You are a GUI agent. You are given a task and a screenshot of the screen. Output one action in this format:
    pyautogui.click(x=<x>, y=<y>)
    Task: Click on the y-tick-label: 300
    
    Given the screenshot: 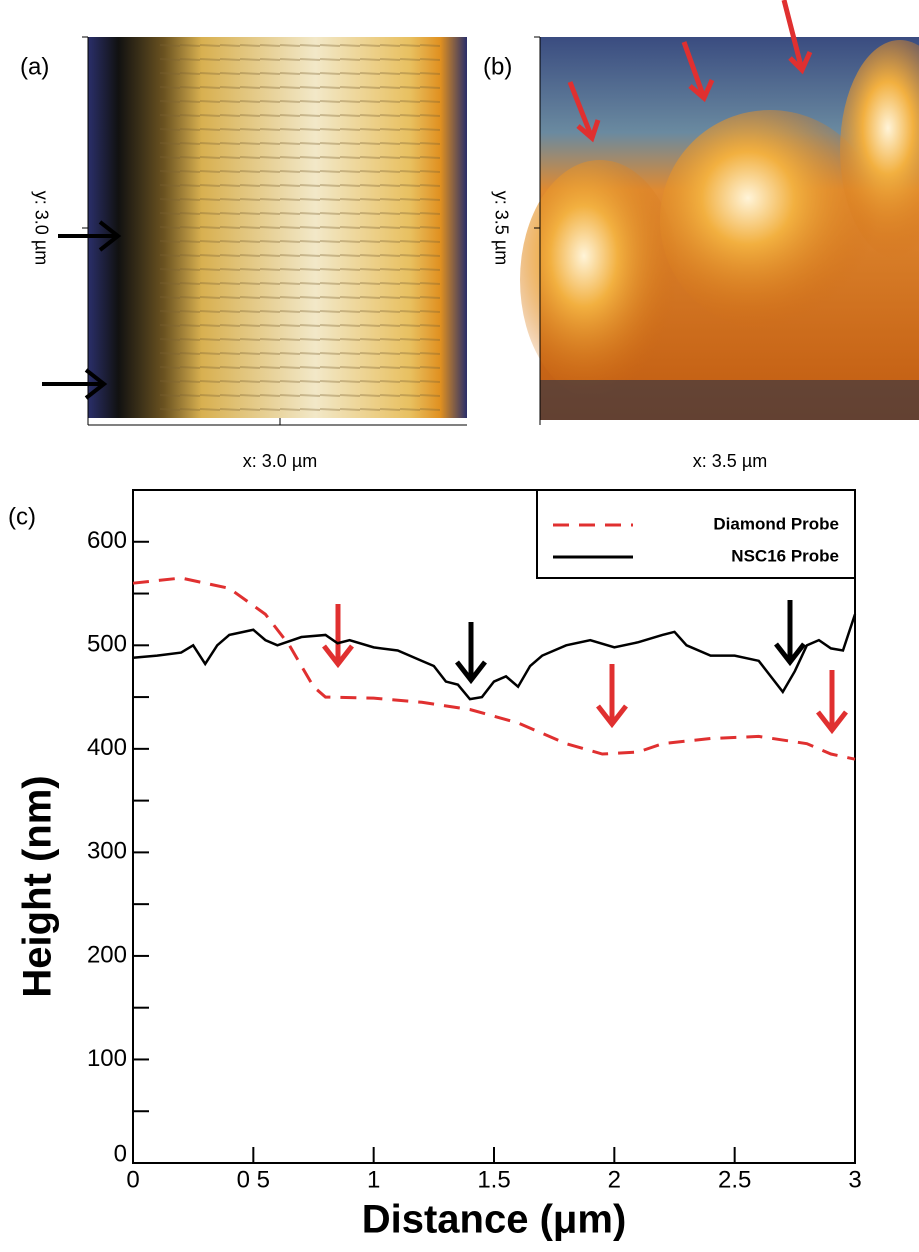 What is the action you would take?
    pyautogui.click(x=107, y=851)
    